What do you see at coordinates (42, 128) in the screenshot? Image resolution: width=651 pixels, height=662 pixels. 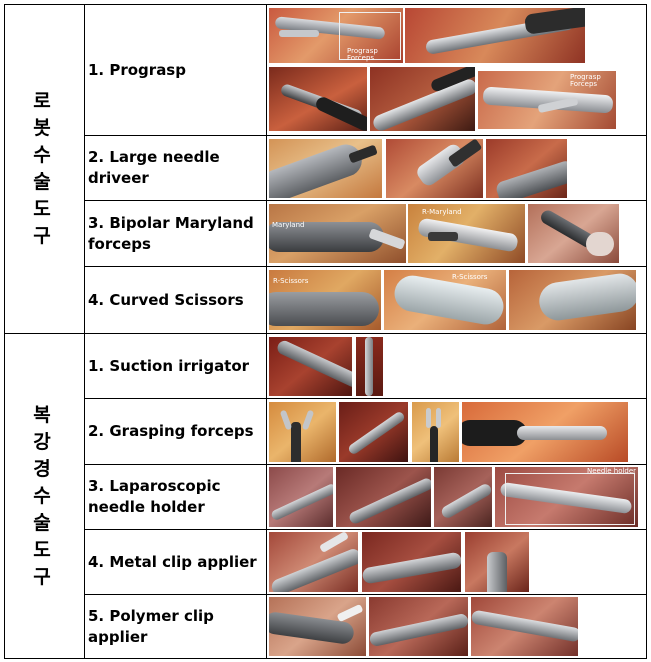 I see `category-char: 봇` at bounding box center [42, 128].